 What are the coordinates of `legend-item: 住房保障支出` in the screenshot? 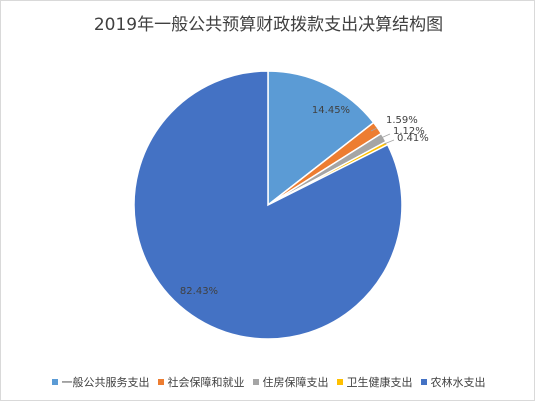 It's located at (290, 382).